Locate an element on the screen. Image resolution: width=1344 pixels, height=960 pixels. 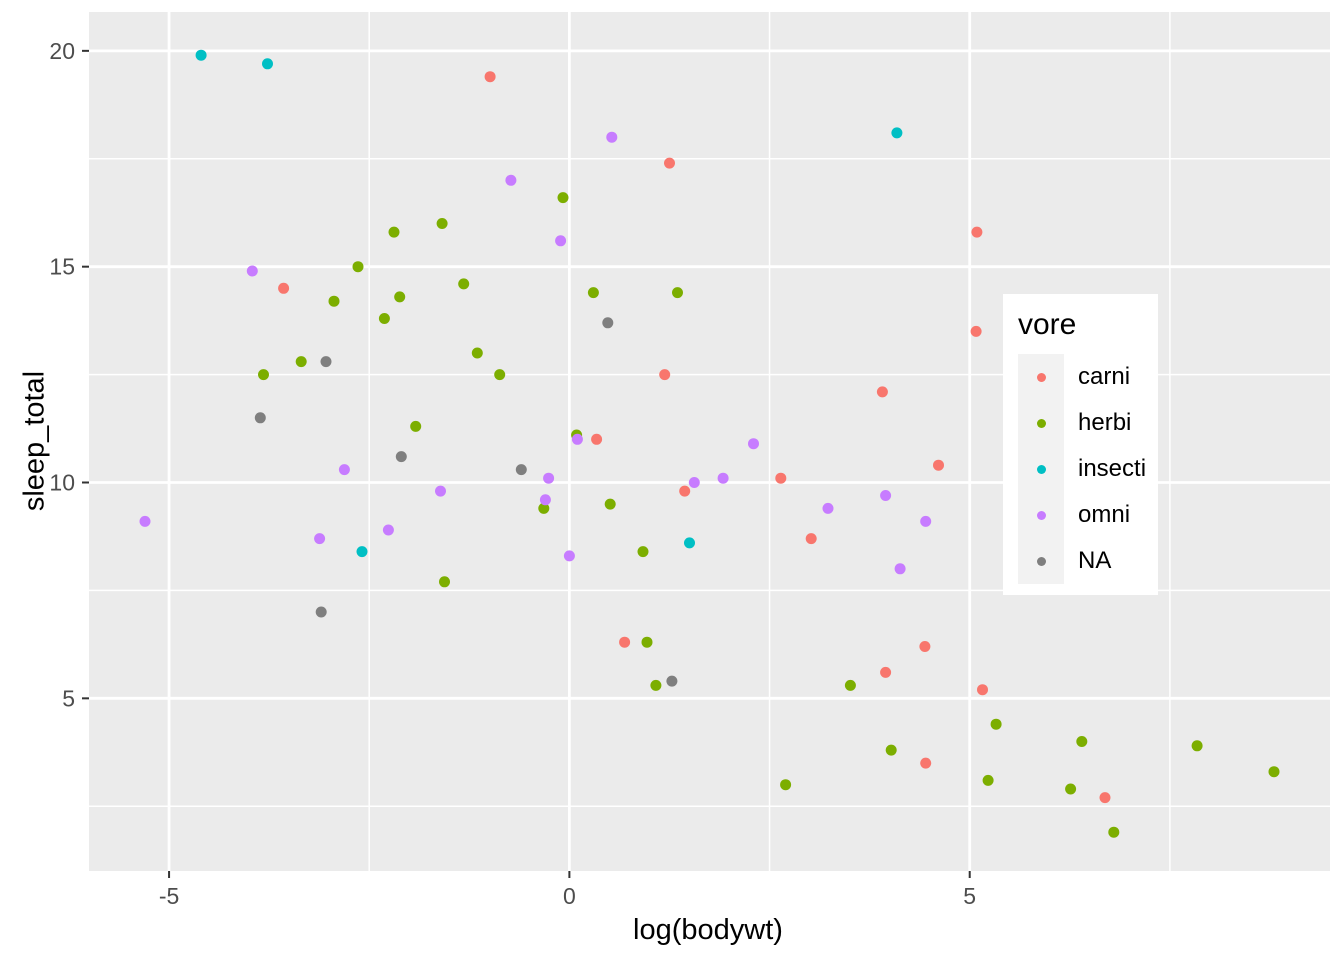
x-axis-title: log(bodywt) is located at coordinates (708, 930).